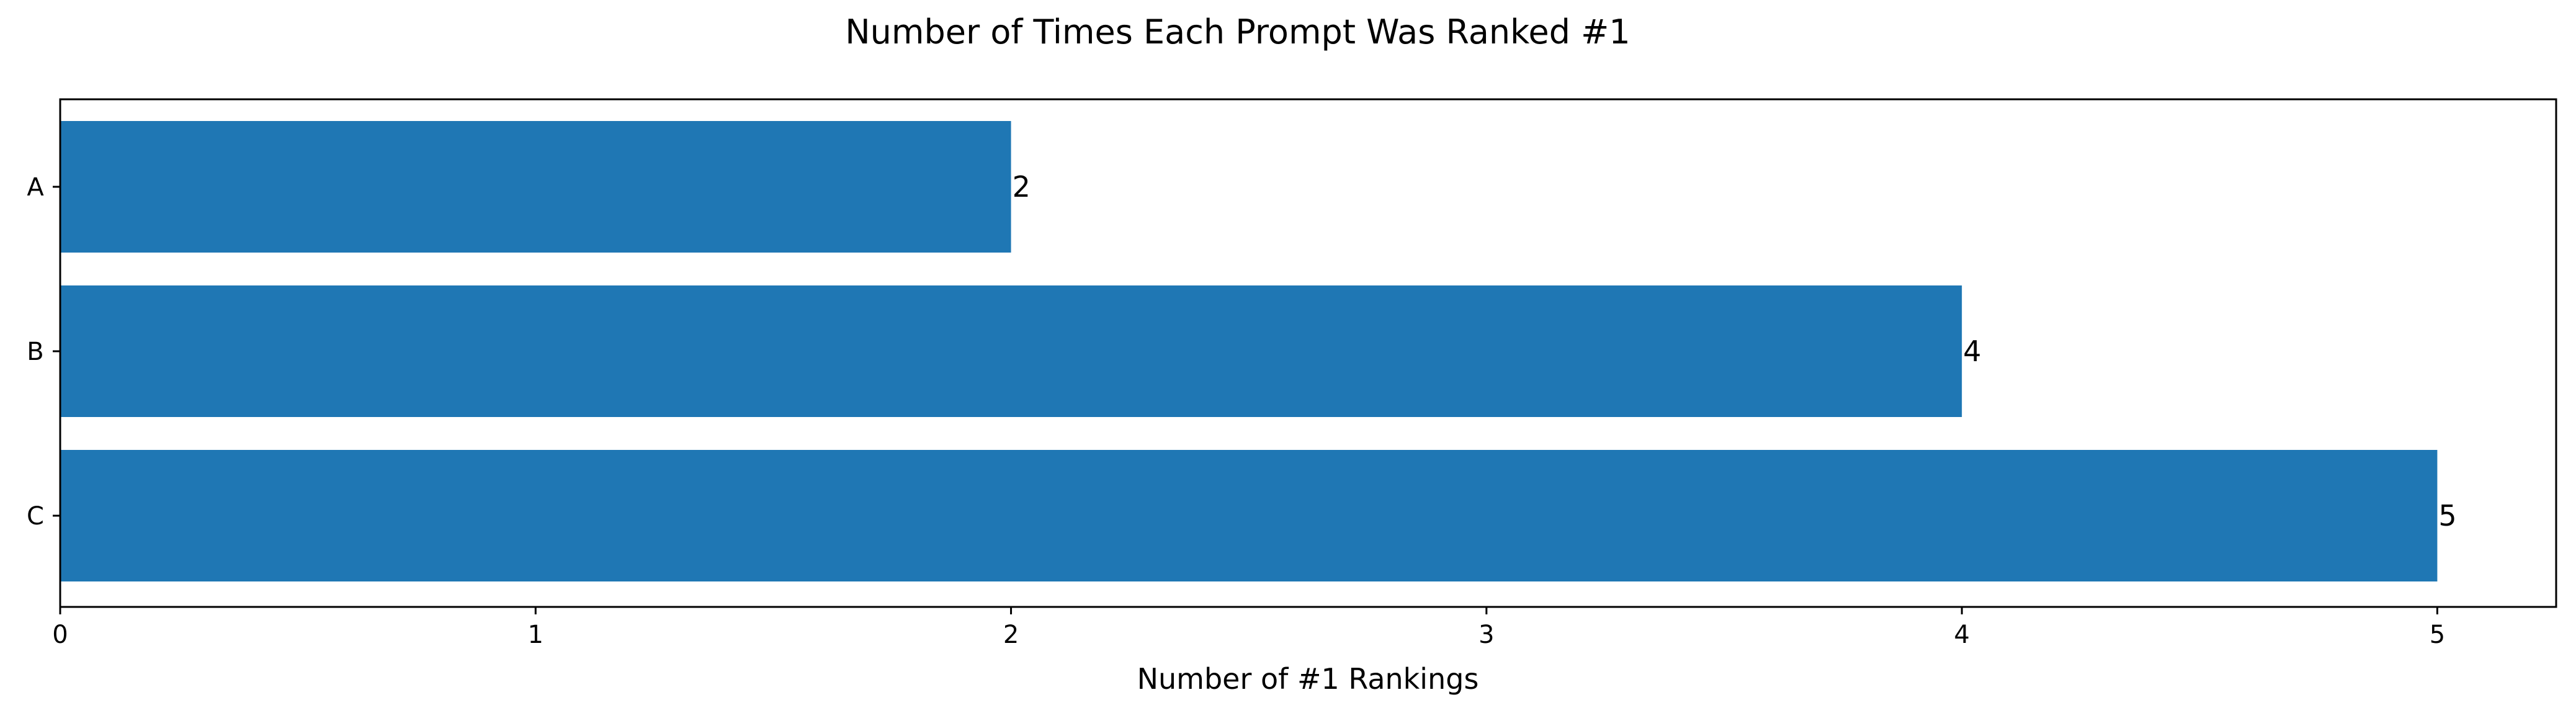 The height and width of the screenshot is (718, 2576). What do you see at coordinates (2447, 515) in the screenshot?
I see `data-label-c: 5` at bounding box center [2447, 515].